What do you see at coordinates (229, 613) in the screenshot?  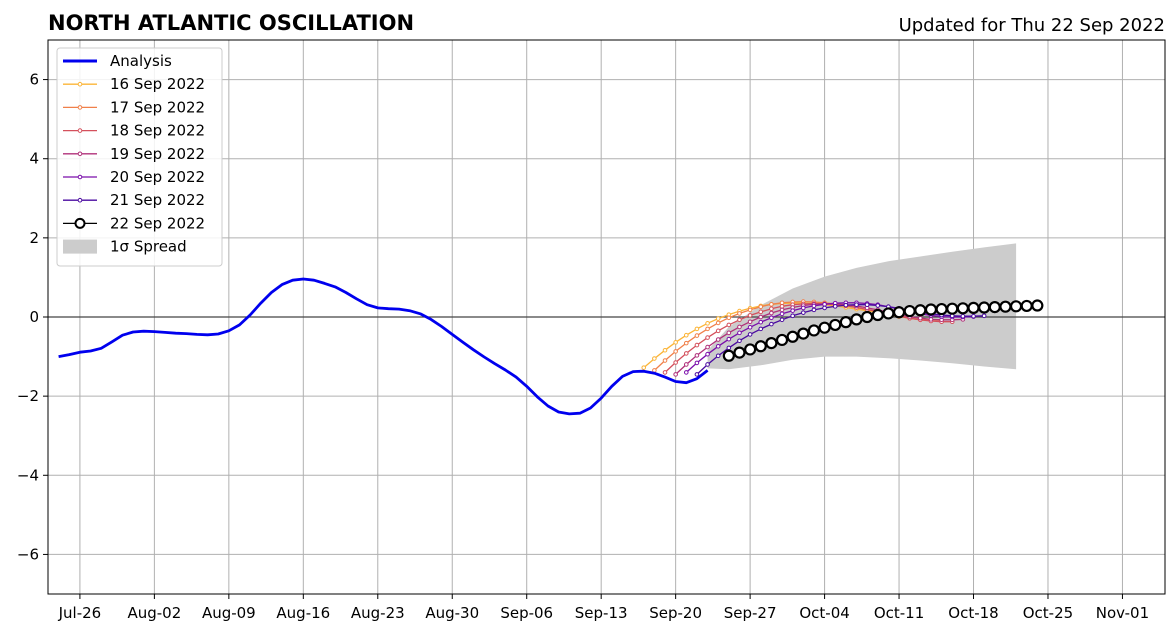 I see `x-tick-label: Aug-09` at bounding box center [229, 613].